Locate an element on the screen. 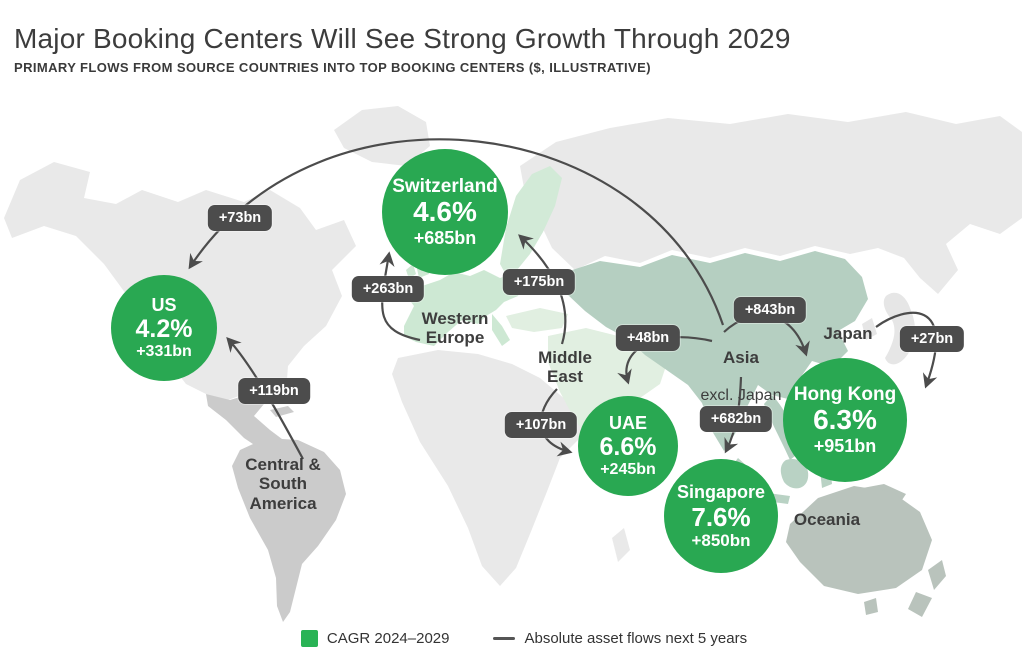  center-name-us: US is located at coordinates (164, 305).